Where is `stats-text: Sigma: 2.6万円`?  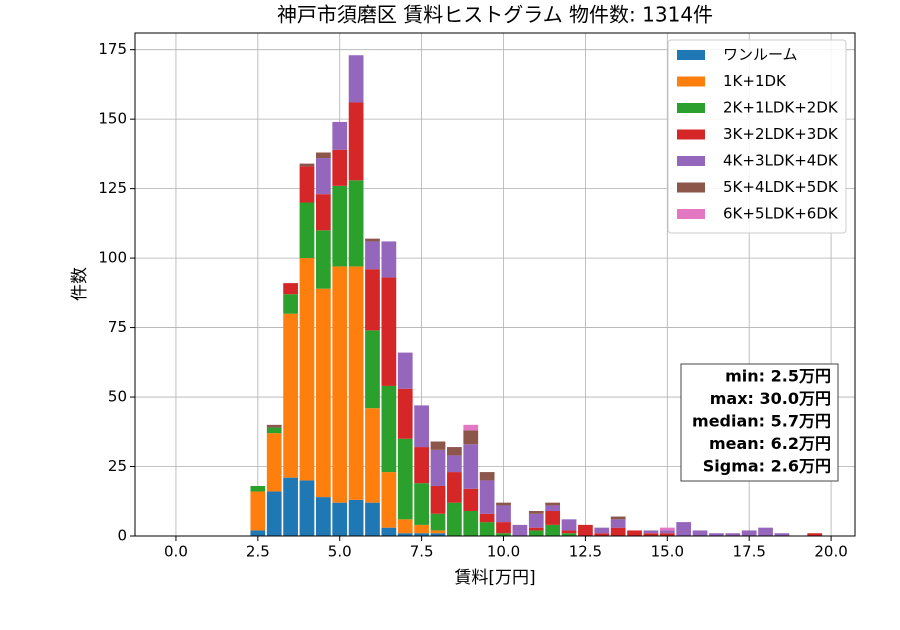
stats-text: Sigma: 2.6万円 is located at coordinates (767, 466).